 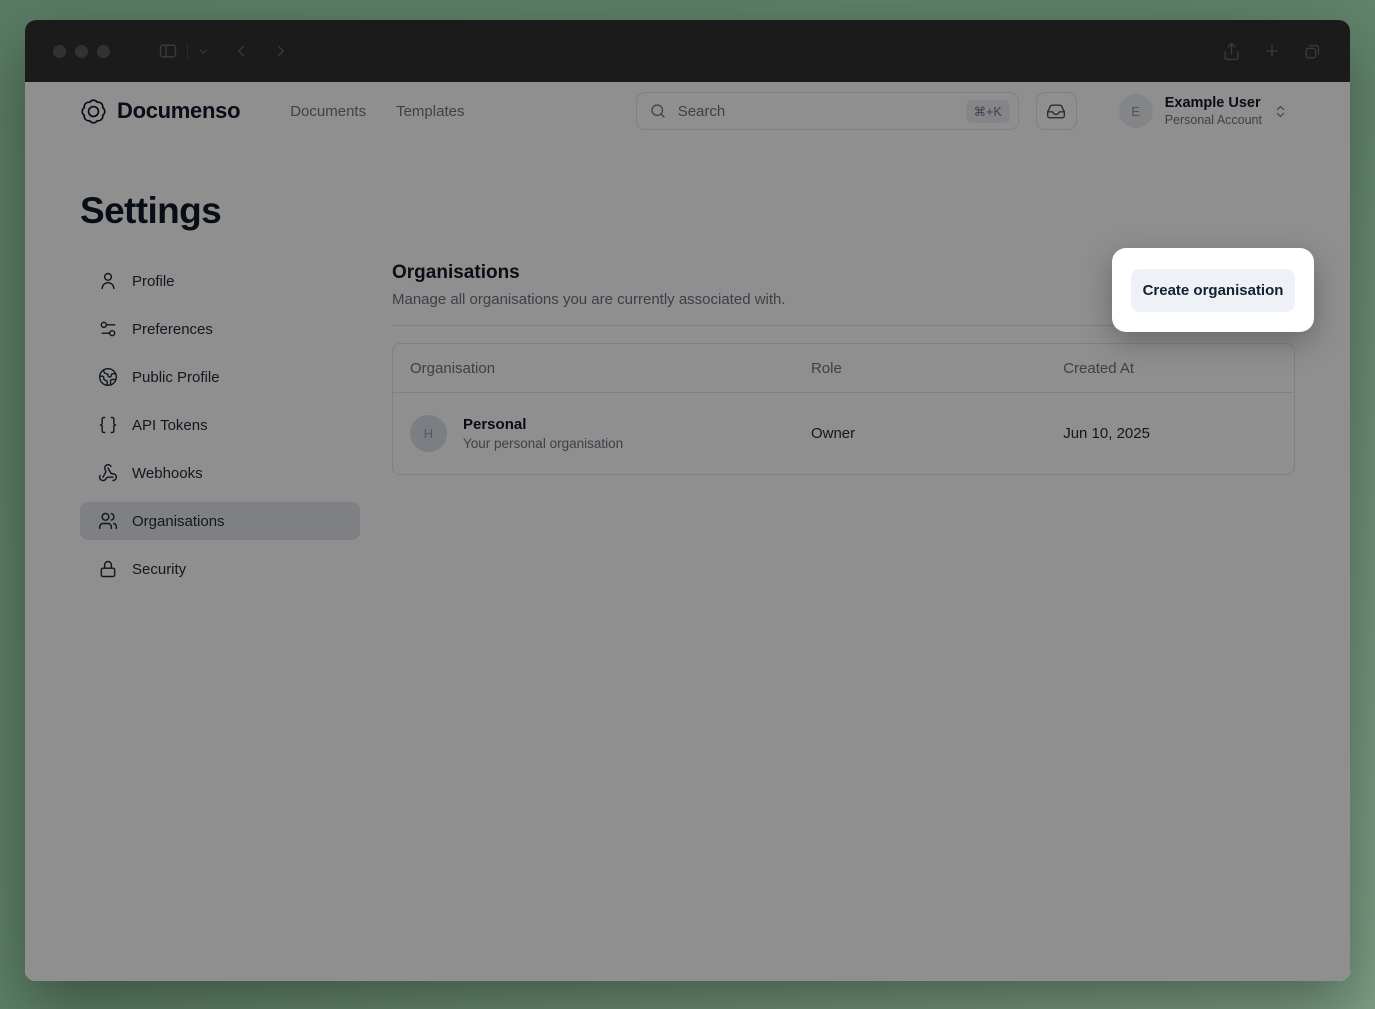 What do you see at coordinates (1212, 102) in the screenshot?
I see `user-name: Example User` at bounding box center [1212, 102].